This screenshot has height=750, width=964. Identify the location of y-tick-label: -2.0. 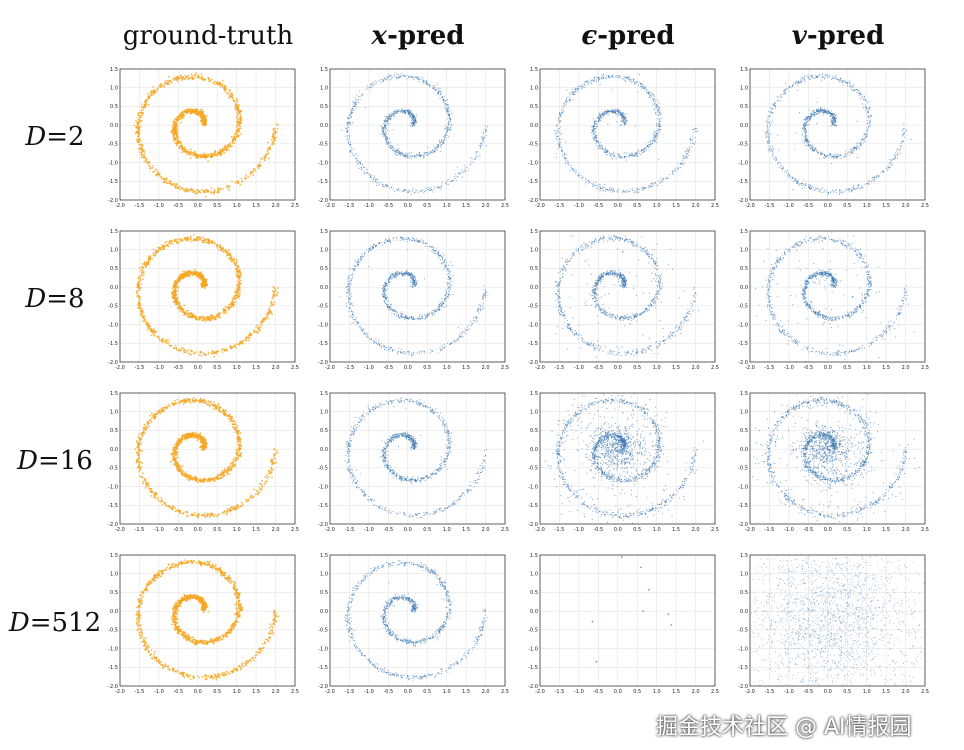
(743, 201).